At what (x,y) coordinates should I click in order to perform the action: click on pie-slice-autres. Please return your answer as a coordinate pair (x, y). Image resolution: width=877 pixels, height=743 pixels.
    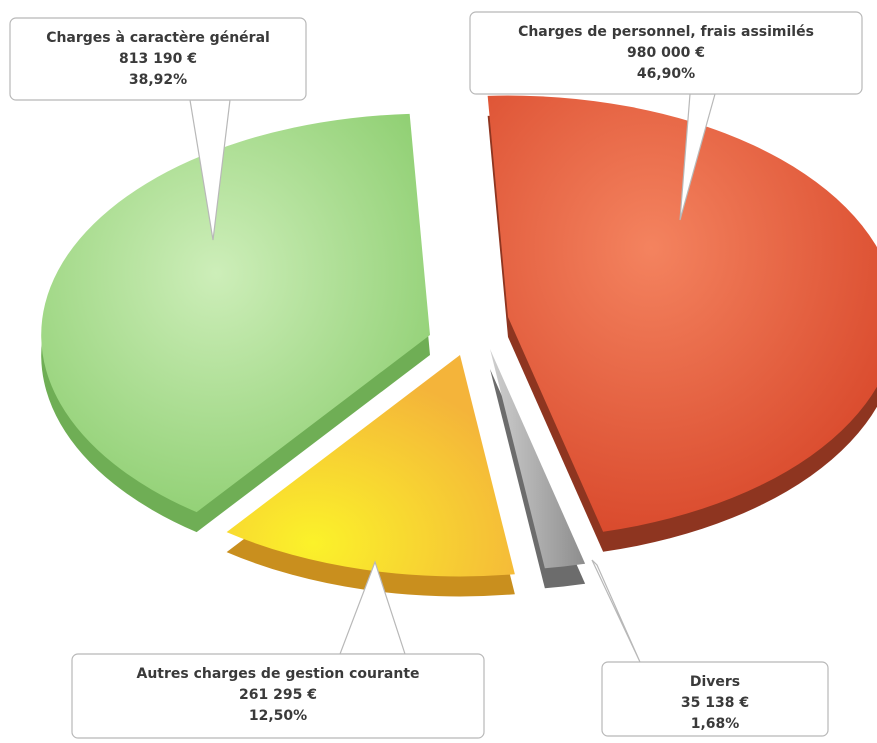
    Looking at the image, I should click on (370, 466).